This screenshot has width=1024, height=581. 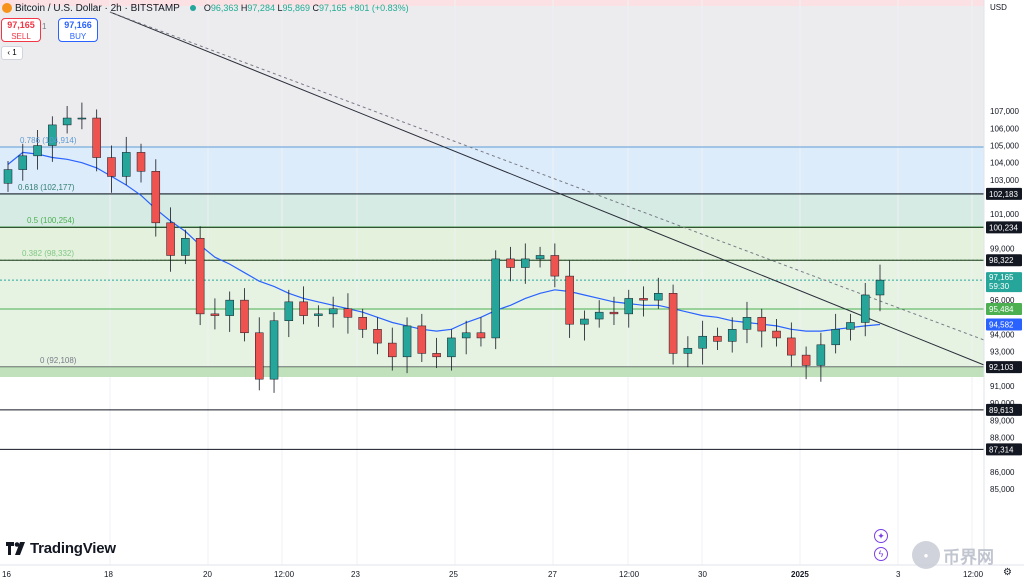 I want to click on time-axis: 16 18 20 12:00 23 25 27 12:00 30 2025 3 12:00, so click(x=512, y=572).